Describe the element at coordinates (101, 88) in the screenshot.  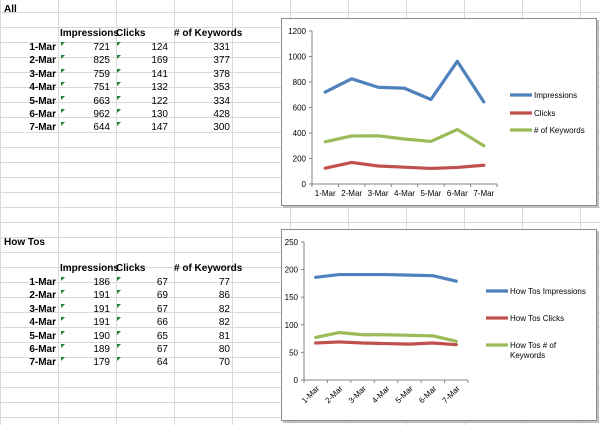
I see `table-cell: 751` at that location.